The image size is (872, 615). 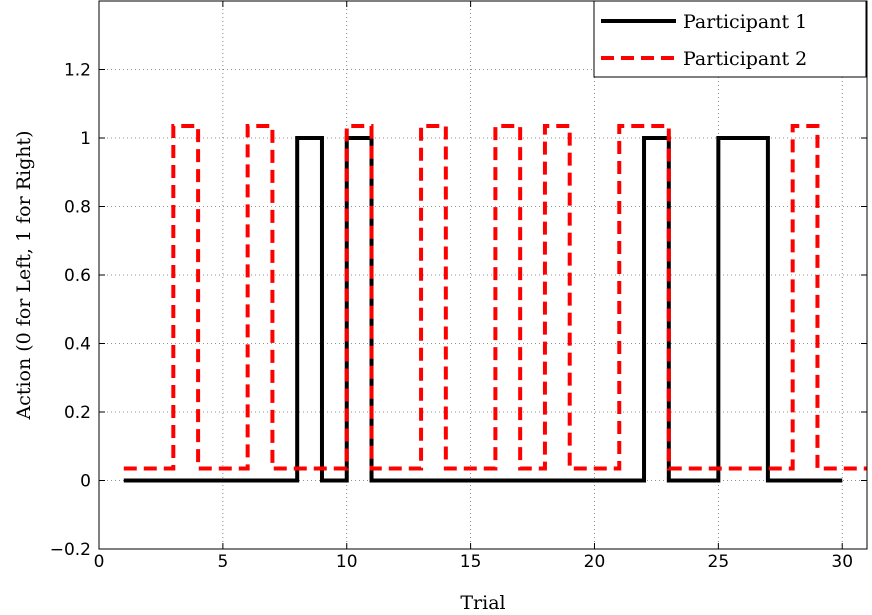 What do you see at coordinates (77, 208) in the screenshot?
I see `y-tick-label: 0.8` at bounding box center [77, 208].